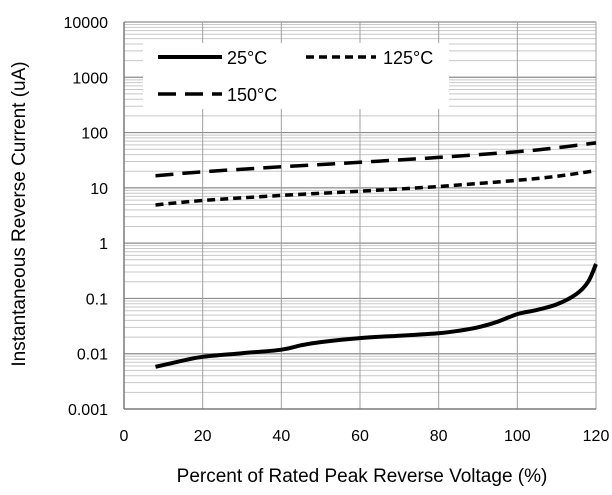 This screenshot has width=612, height=495. I want to click on legend-box, so click(296, 76).